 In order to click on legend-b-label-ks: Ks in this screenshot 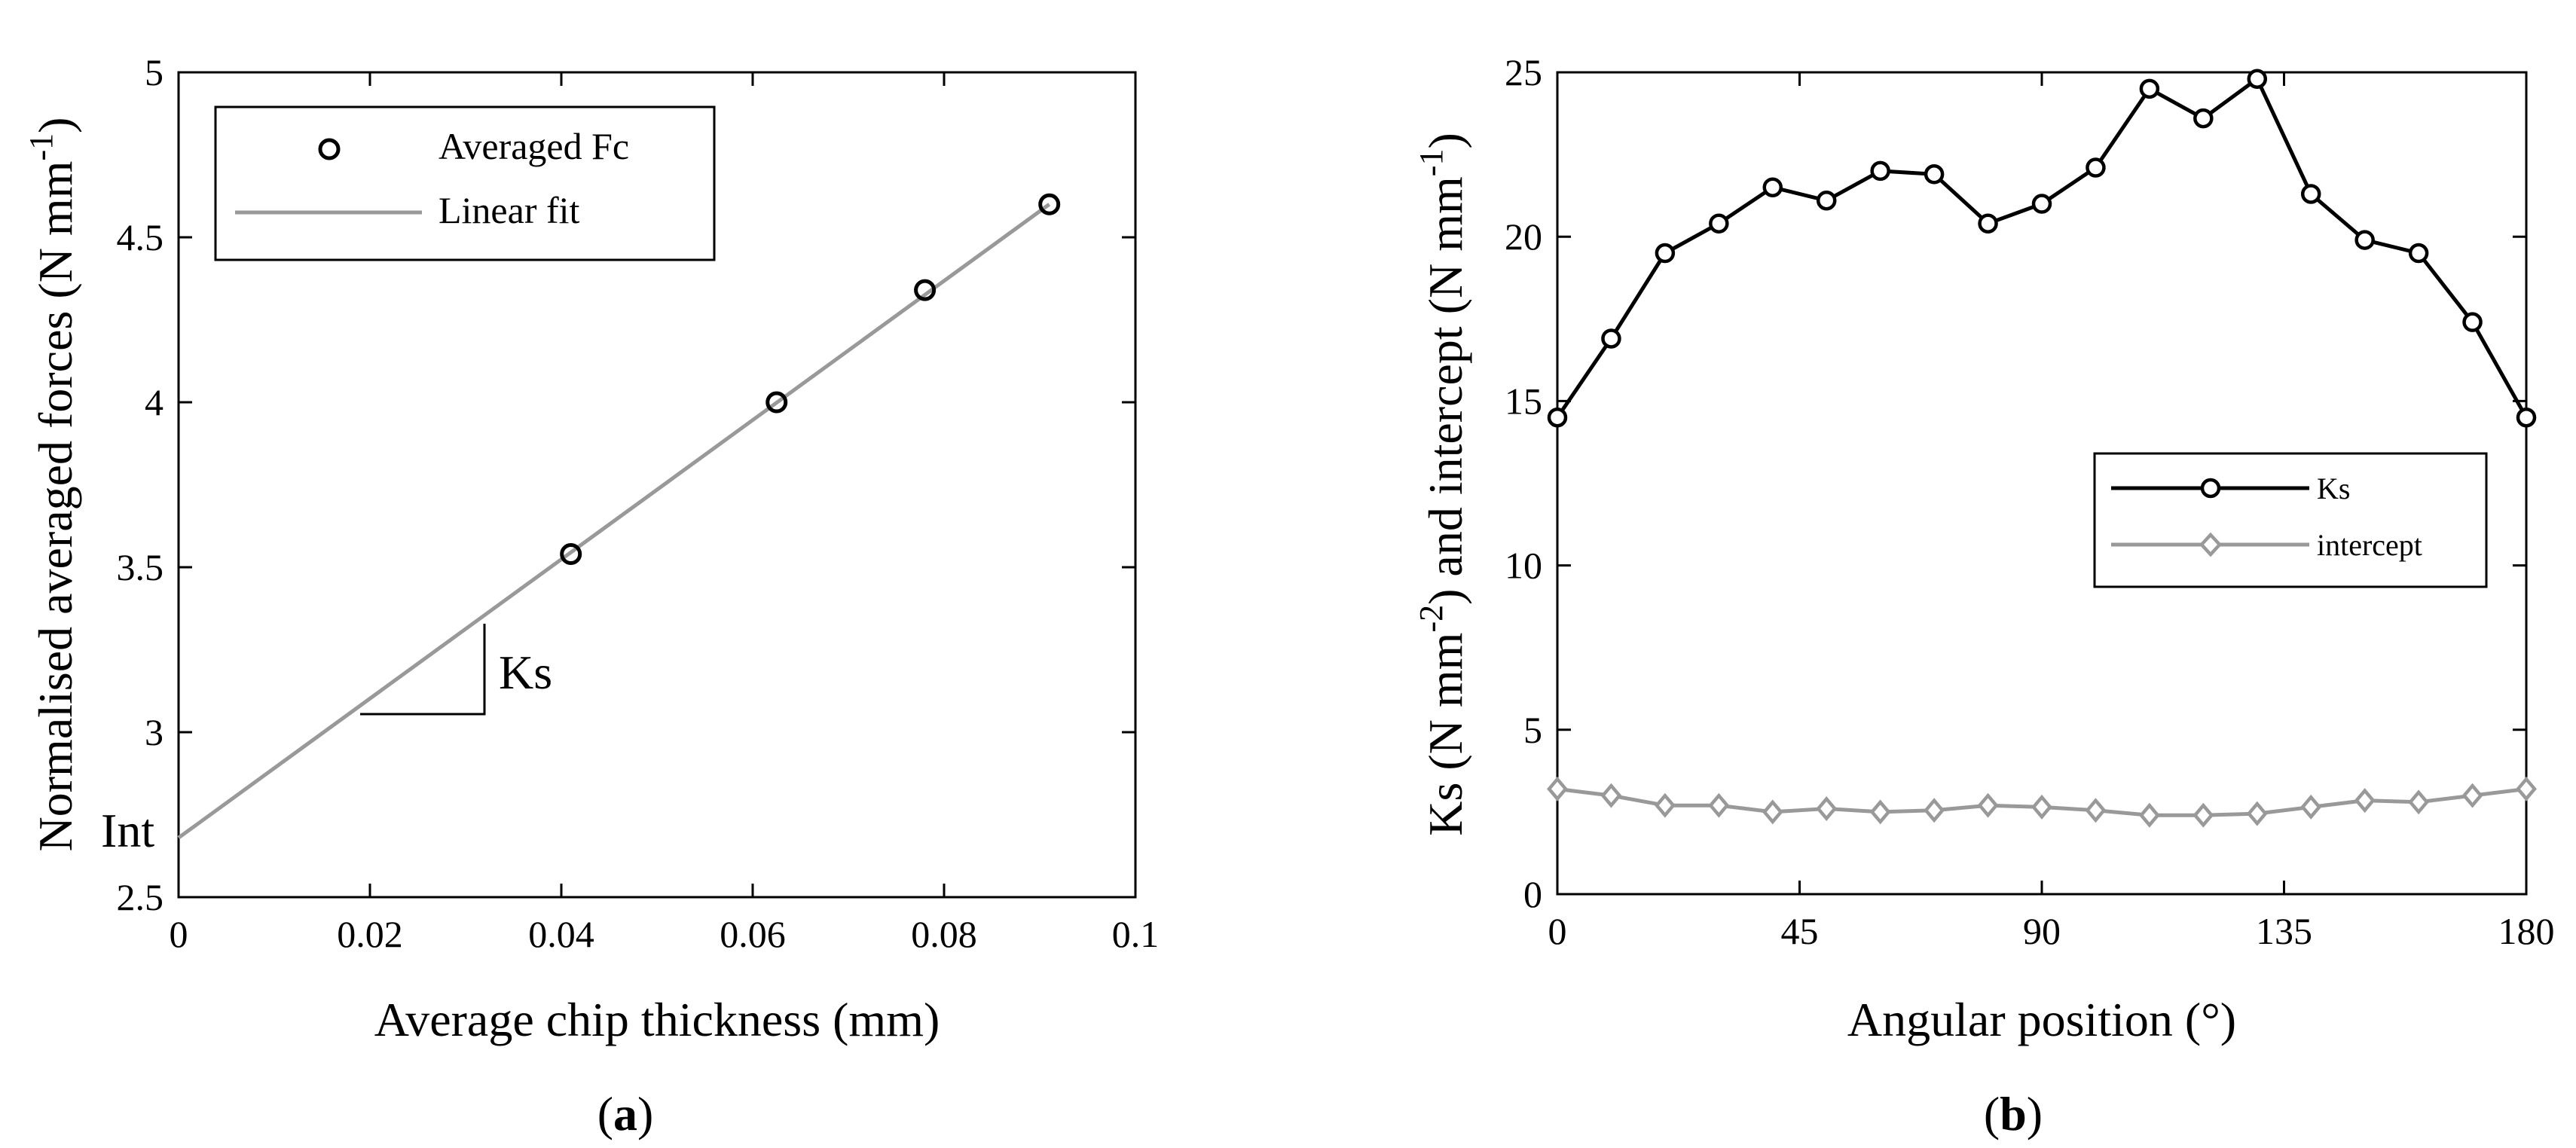, I will do `click(2333, 488)`.